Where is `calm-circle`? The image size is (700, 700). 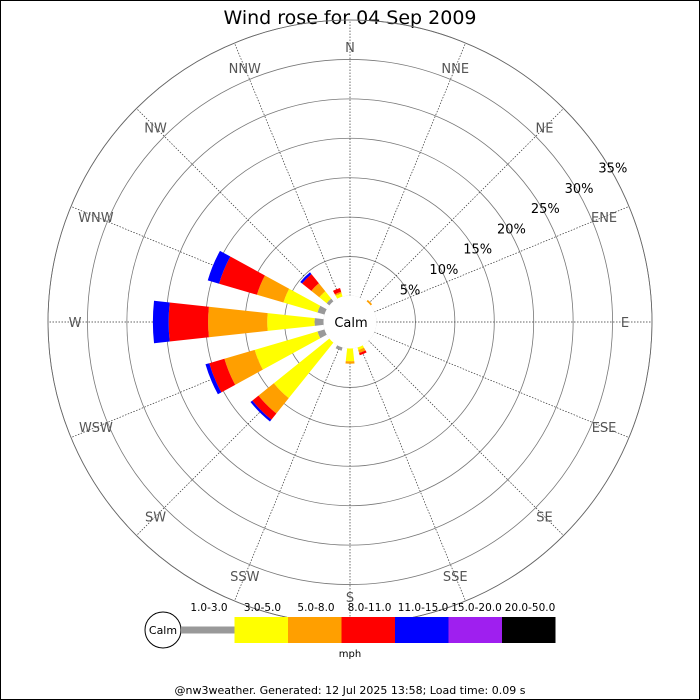 calm-circle is located at coordinates (350, 322).